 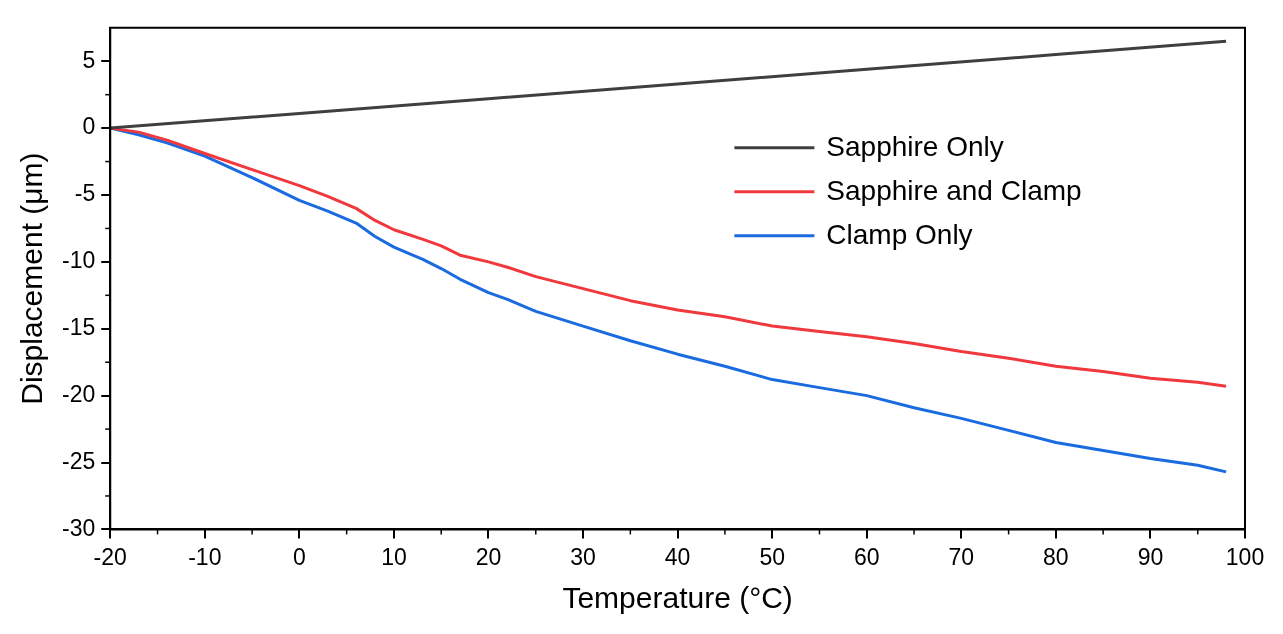 What do you see at coordinates (899, 234) in the screenshot?
I see `legend-label: Clamp Only` at bounding box center [899, 234].